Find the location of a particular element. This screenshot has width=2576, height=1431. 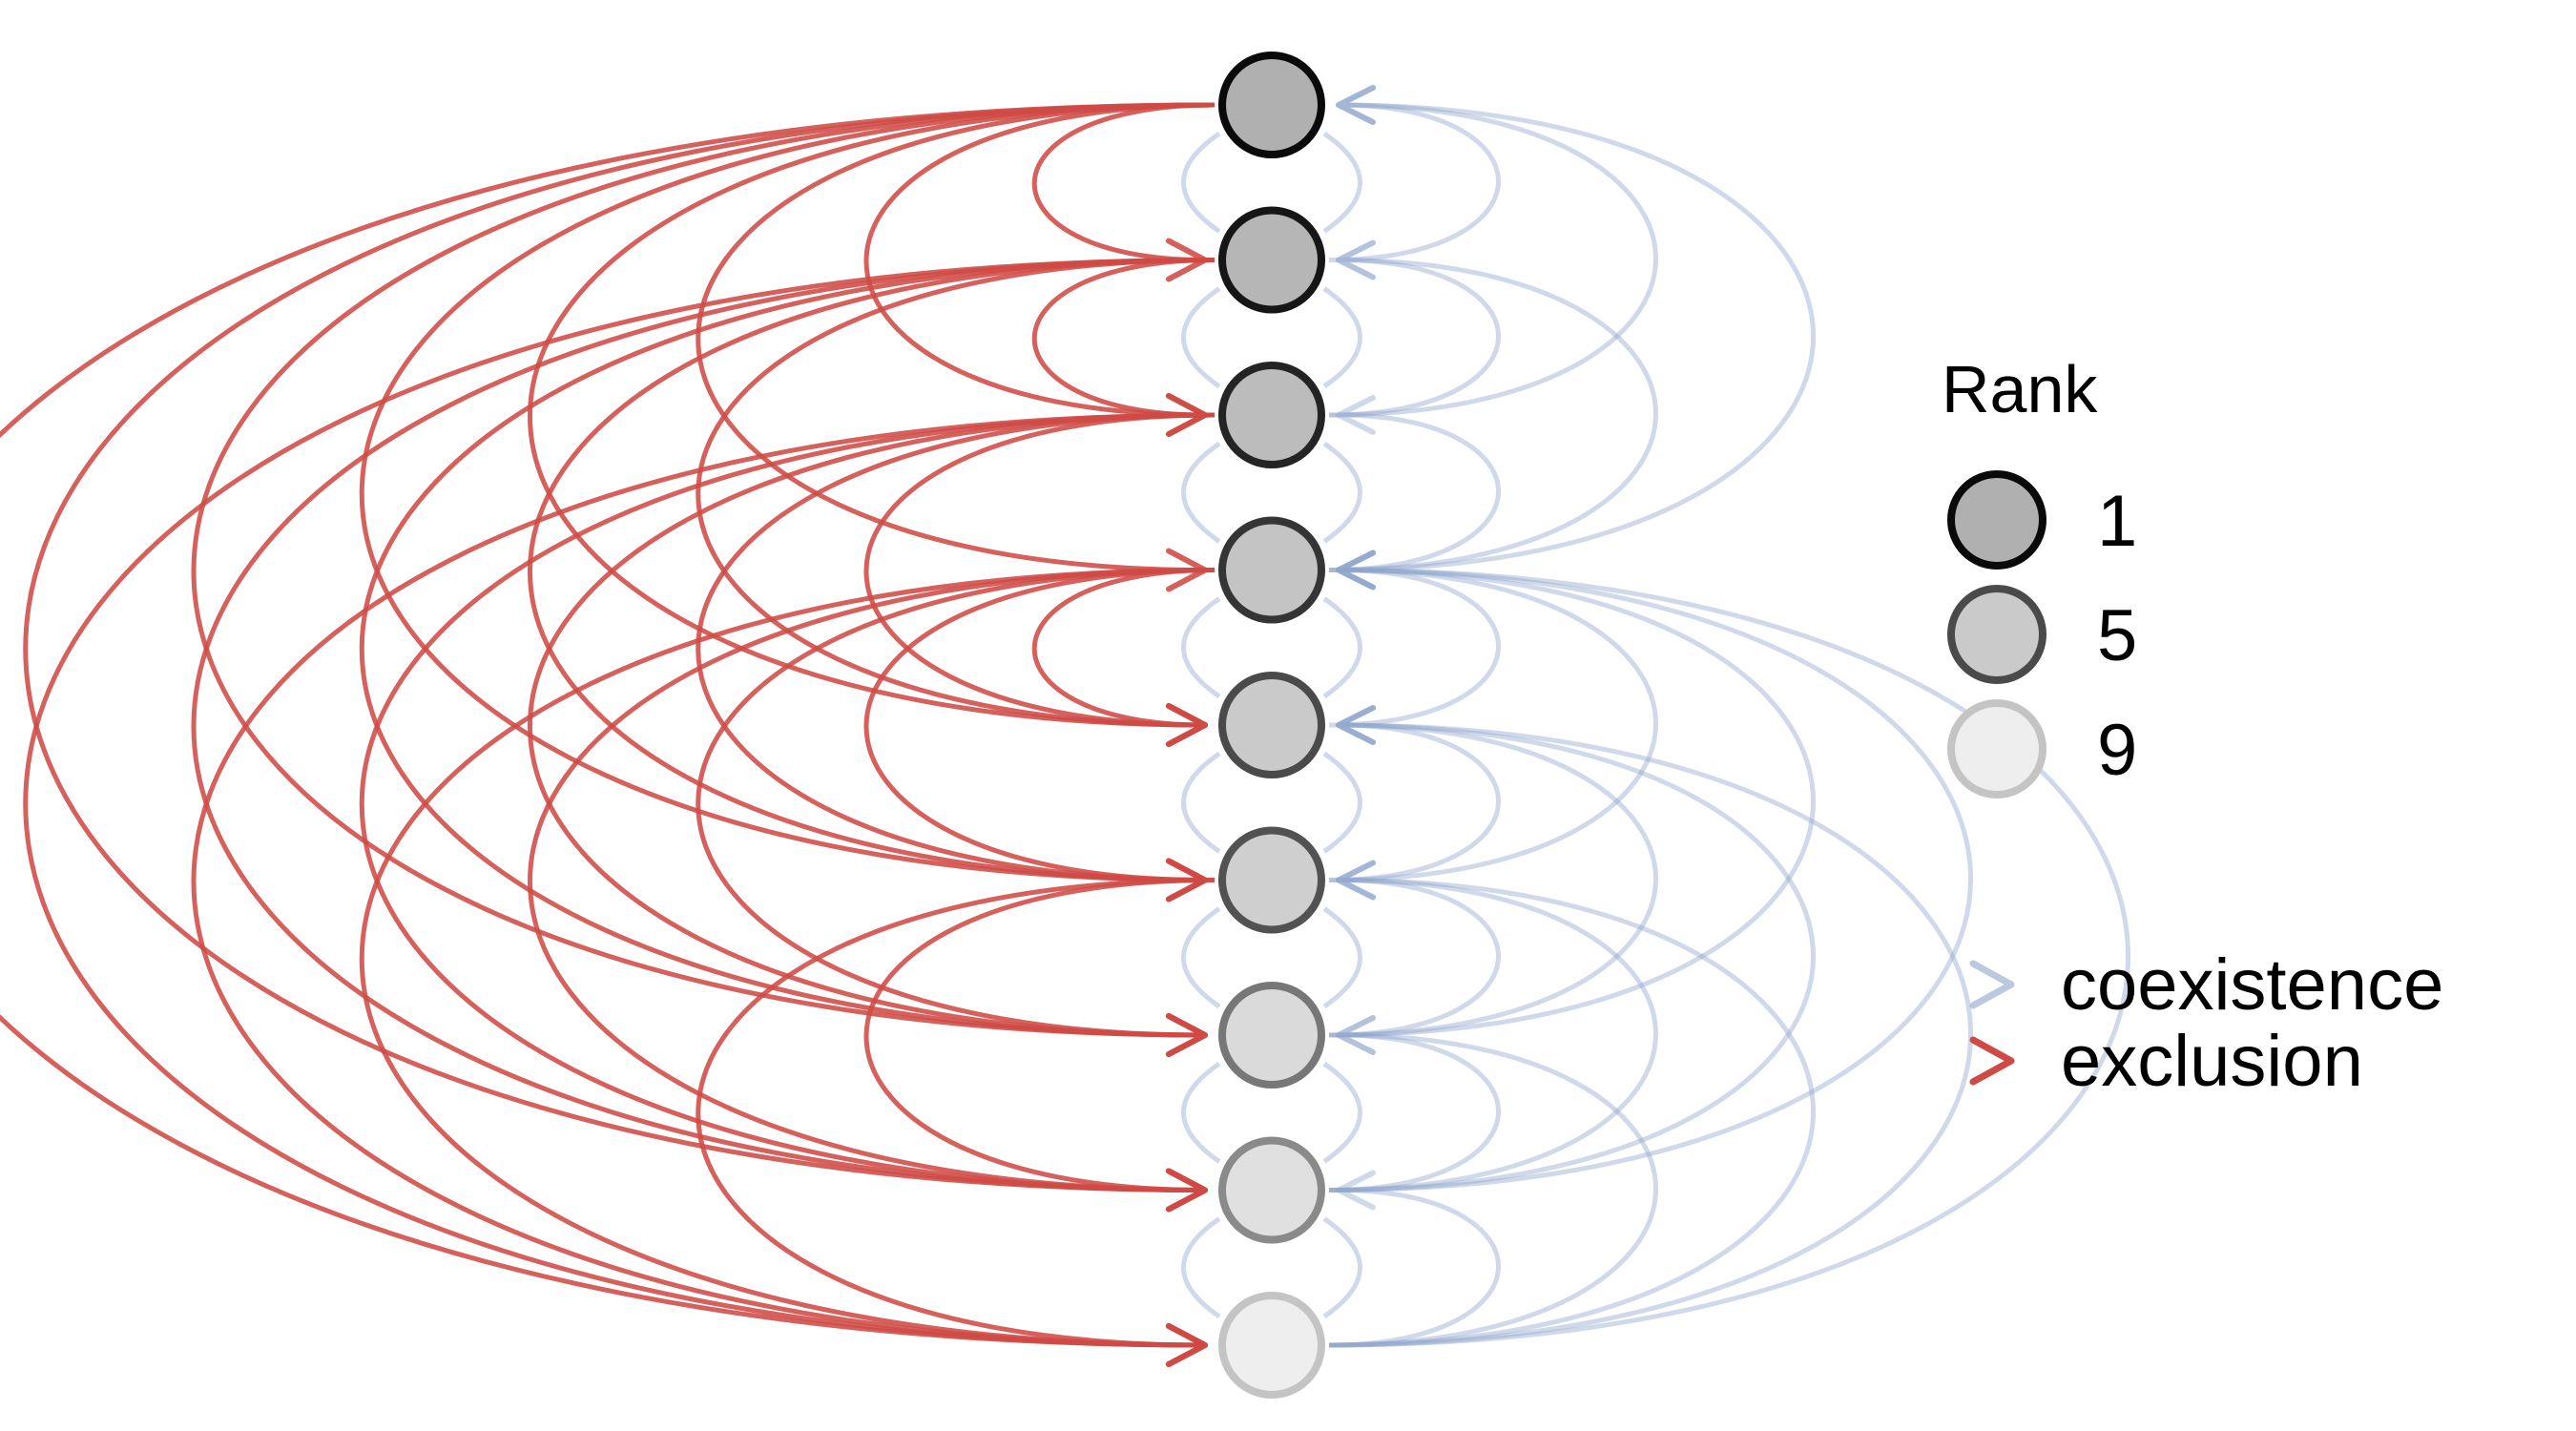

rank-legend-title: Rank is located at coordinates (2020, 389).